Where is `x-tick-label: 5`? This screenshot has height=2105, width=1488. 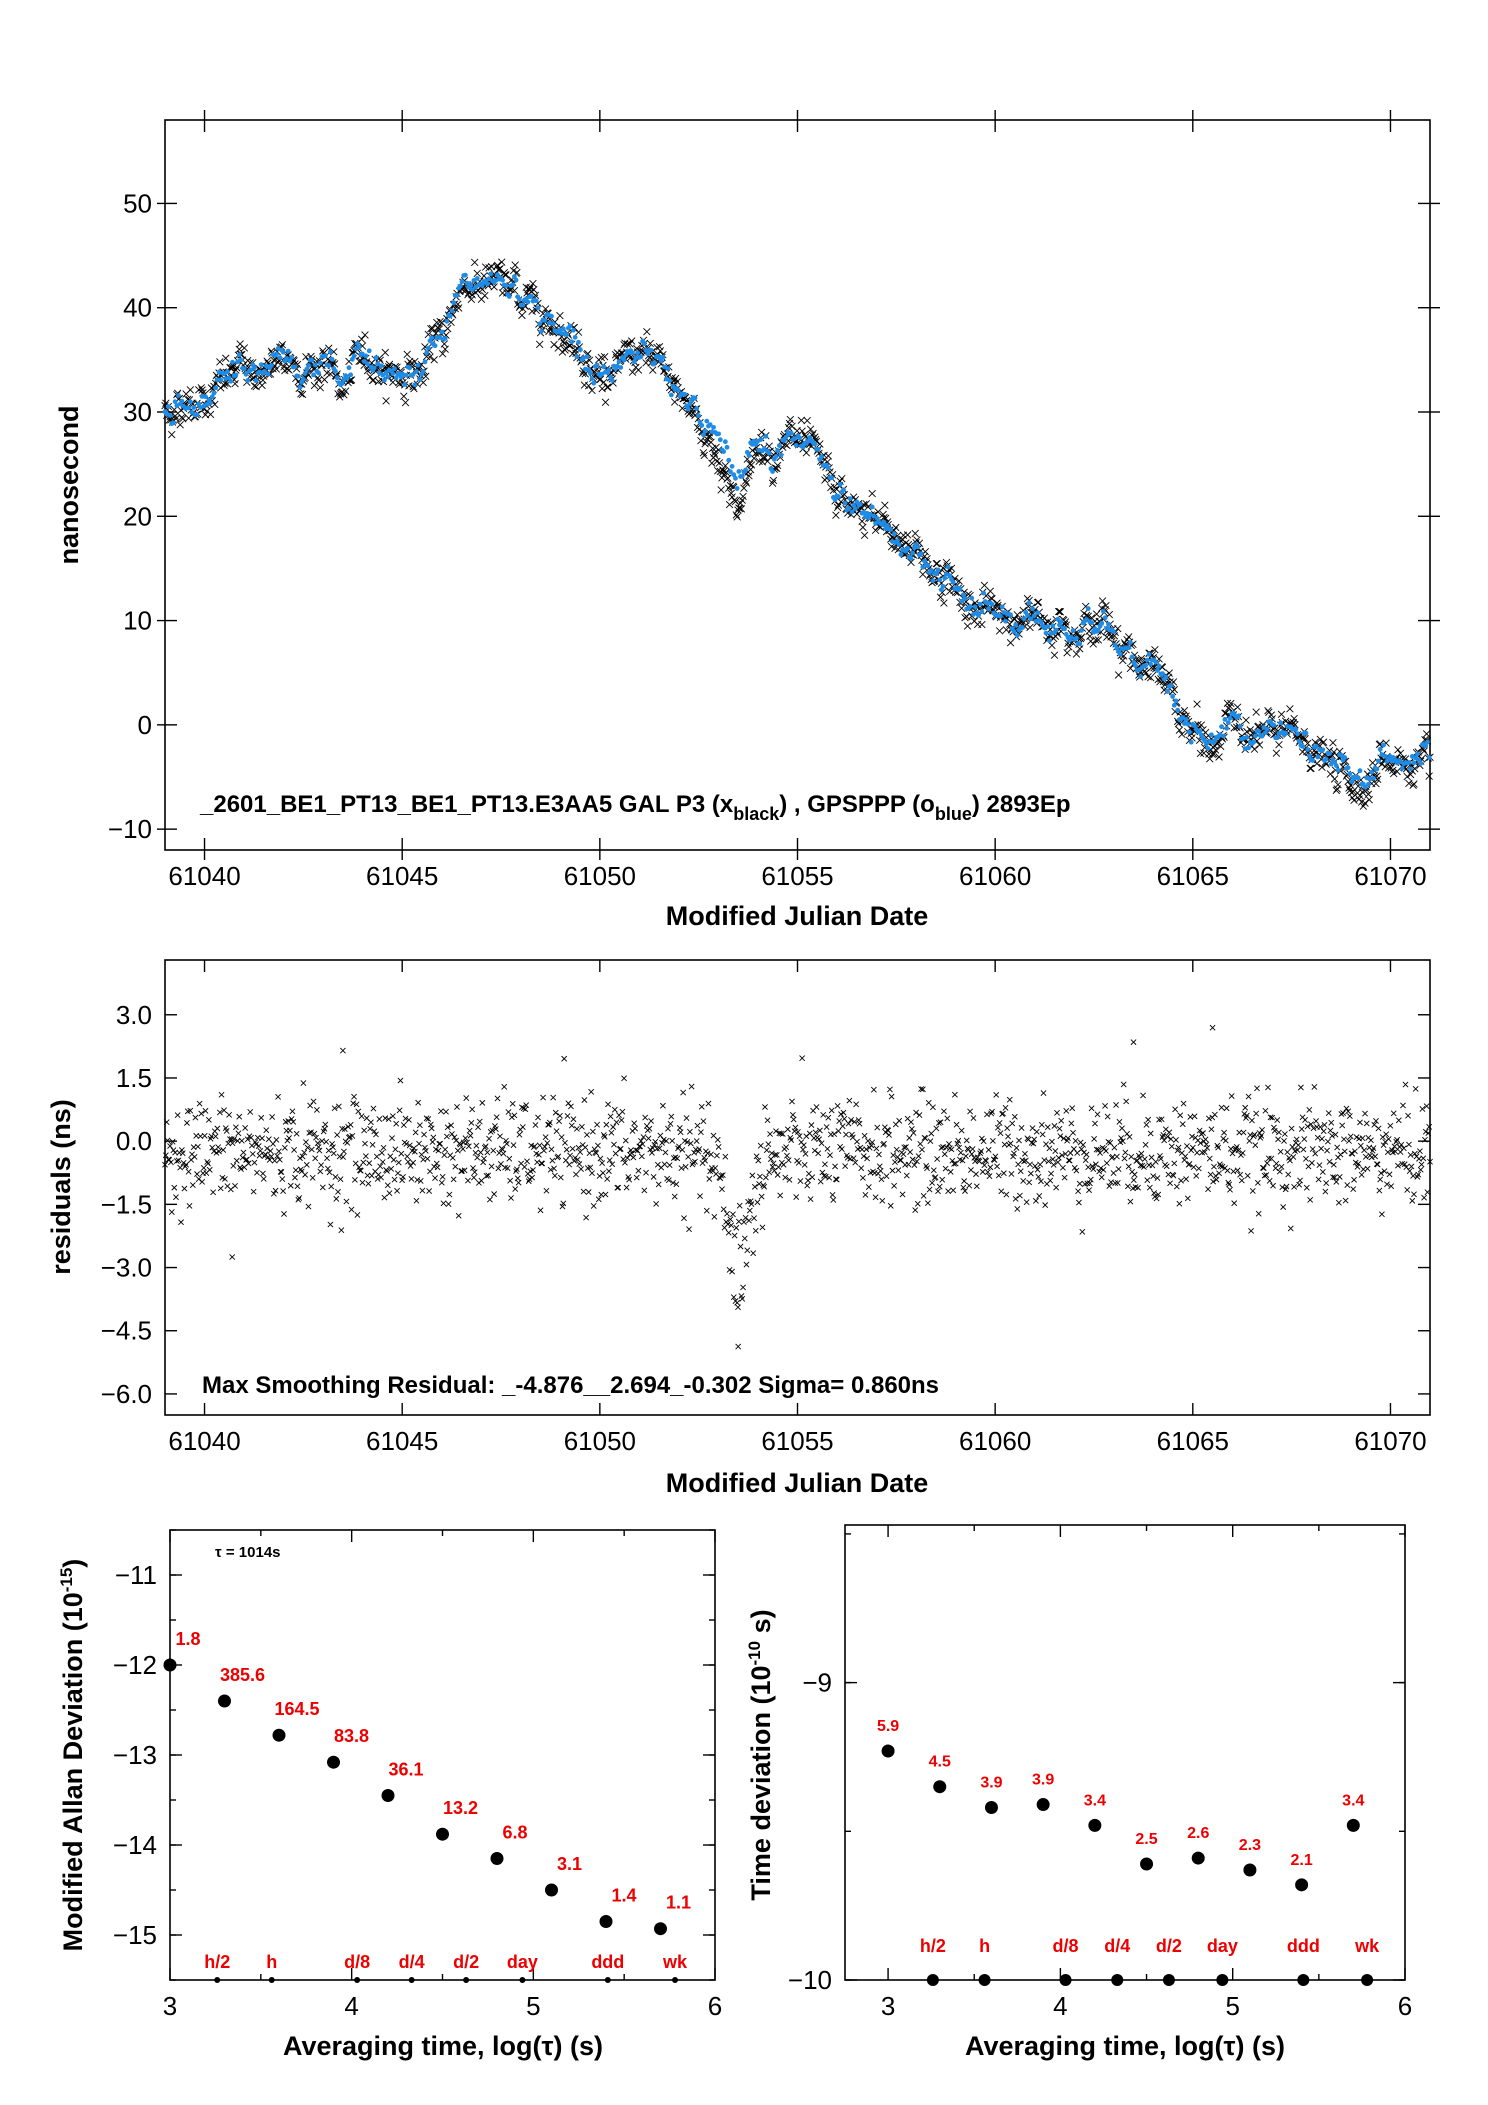 x-tick-label: 5 is located at coordinates (533, 2006).